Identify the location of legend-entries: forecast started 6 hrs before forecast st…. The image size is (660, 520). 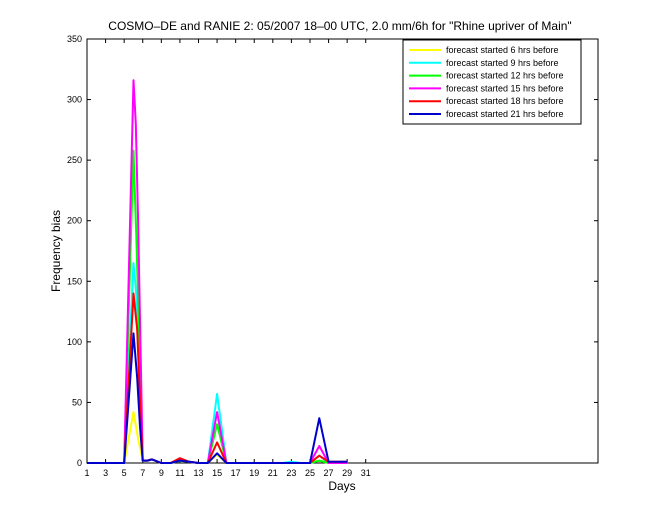
(486, 82).